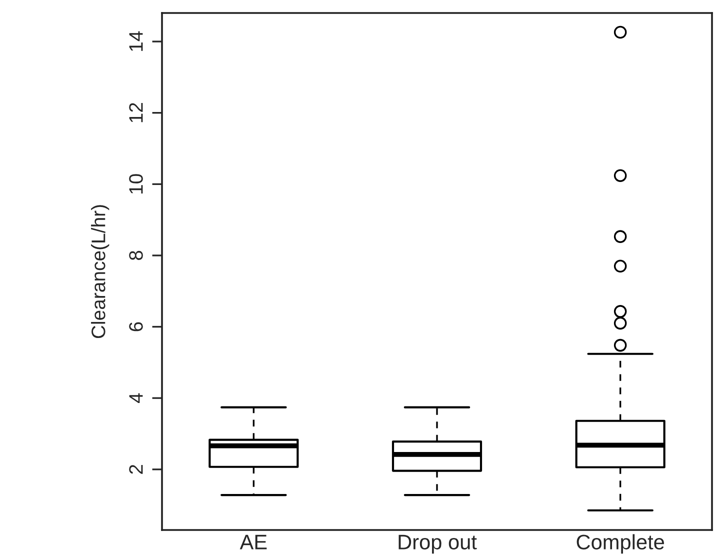 The width and height of the screenshot is (723, 555). What do you see at coordinates (253, 542) in the screenshot?
I see `x-tick-label: AE` at bounding box center [253, 542].